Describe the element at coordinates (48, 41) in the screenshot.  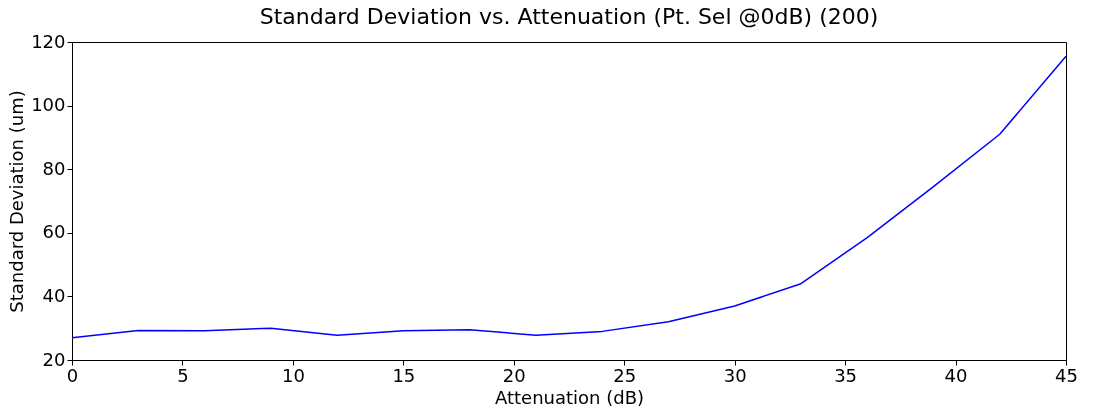
I see `y-tick-label: 120` at that location.